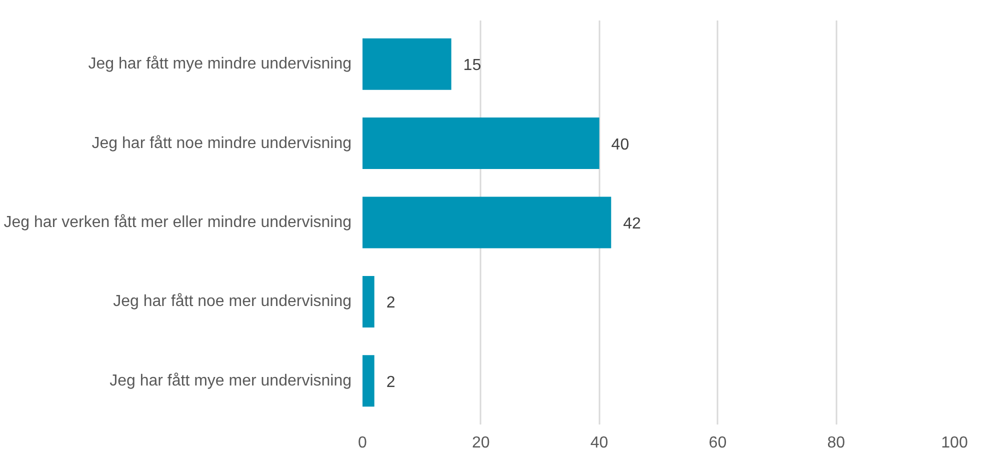 The image size is (984, 450). I want to click on data-label: 15, so click(472, 65).